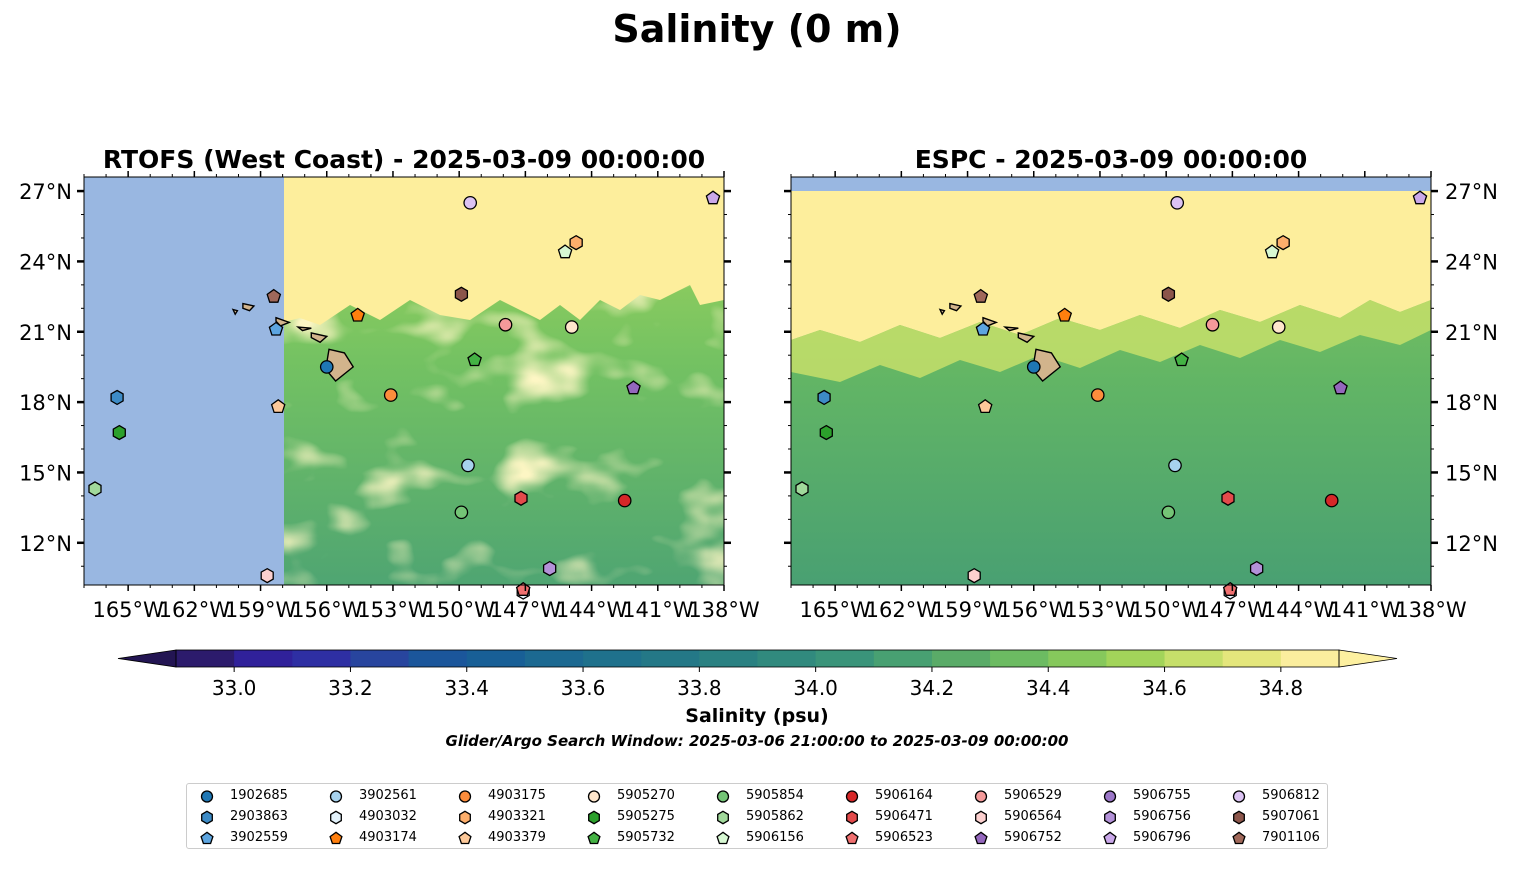  I want to click on rtofs-island-kauai, so click(249, 307).